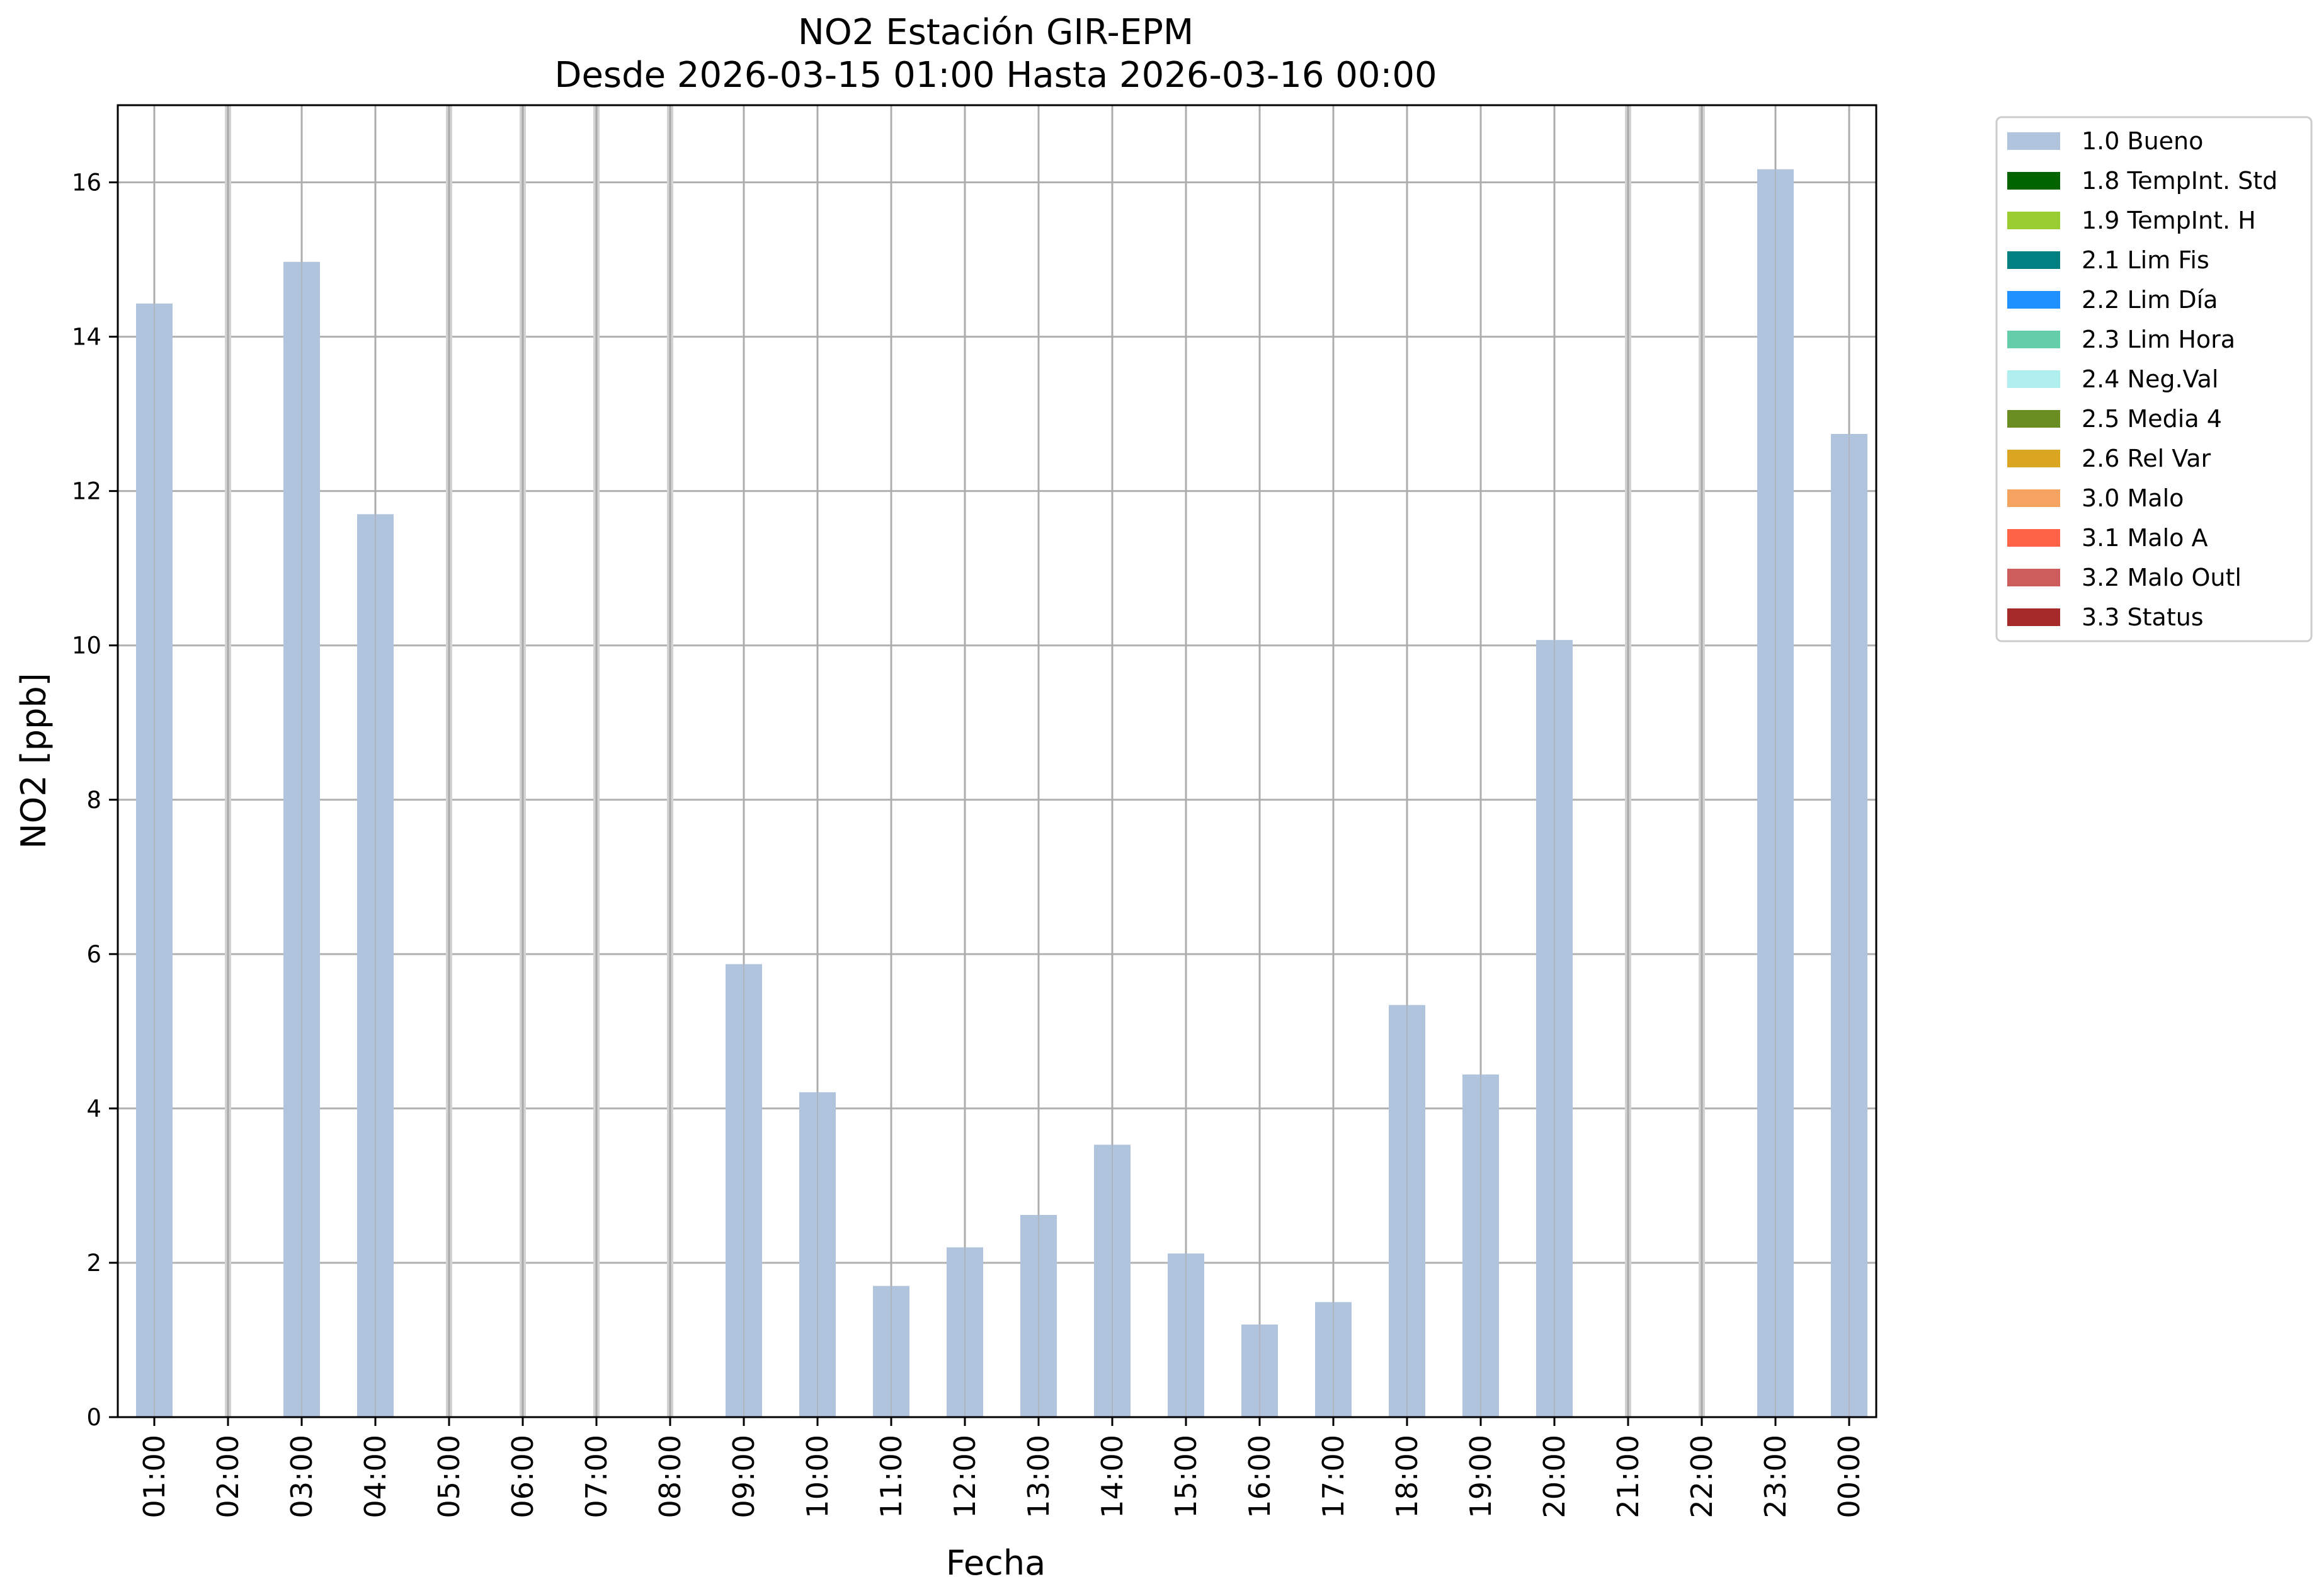  I want to click on x-tick-label: 12:00, so click(965, 1477).